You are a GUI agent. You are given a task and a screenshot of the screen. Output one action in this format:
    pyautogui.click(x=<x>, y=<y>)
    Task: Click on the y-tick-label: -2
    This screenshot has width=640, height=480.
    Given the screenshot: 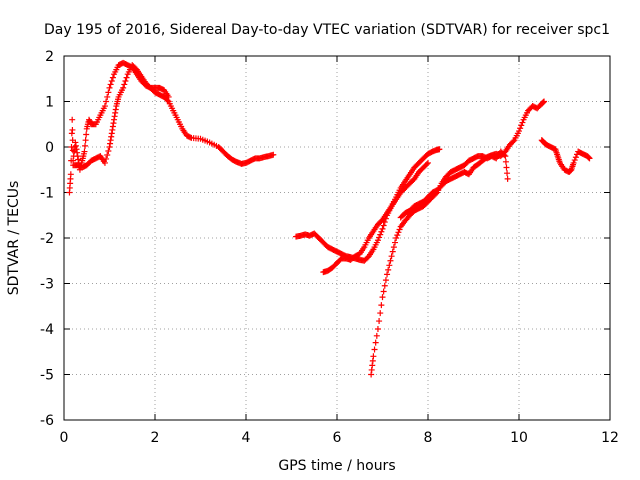 What is the action you would take?
    pyautogui.click(x=47, y=239)
    